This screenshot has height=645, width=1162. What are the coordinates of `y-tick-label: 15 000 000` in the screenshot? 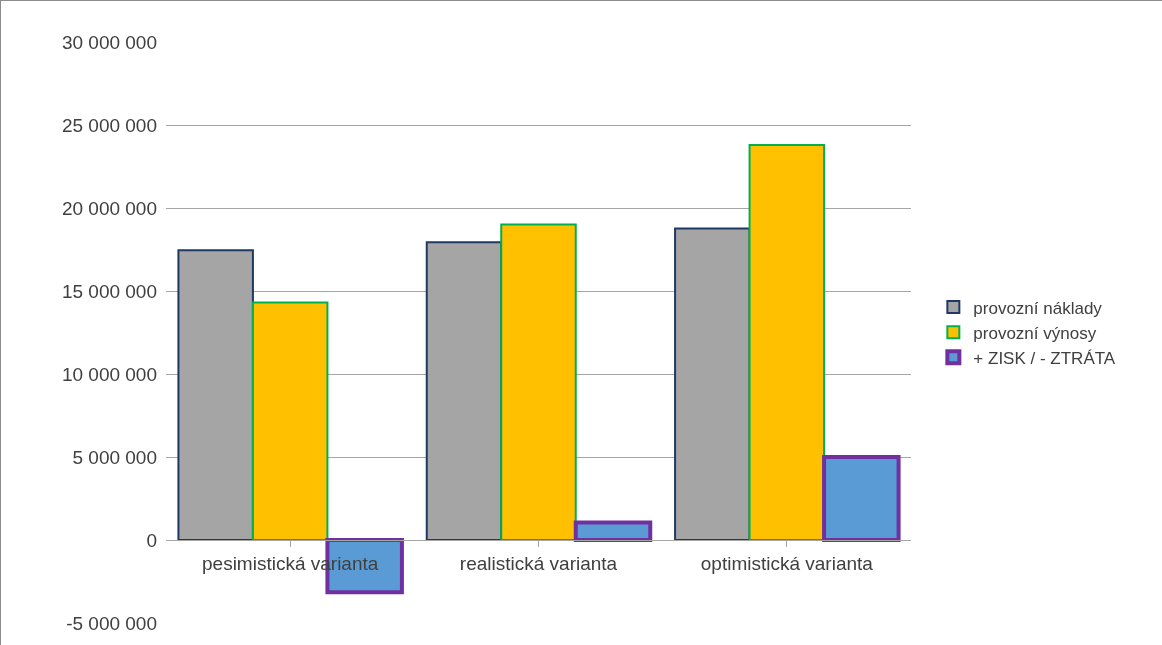 It's located at (109, 291).